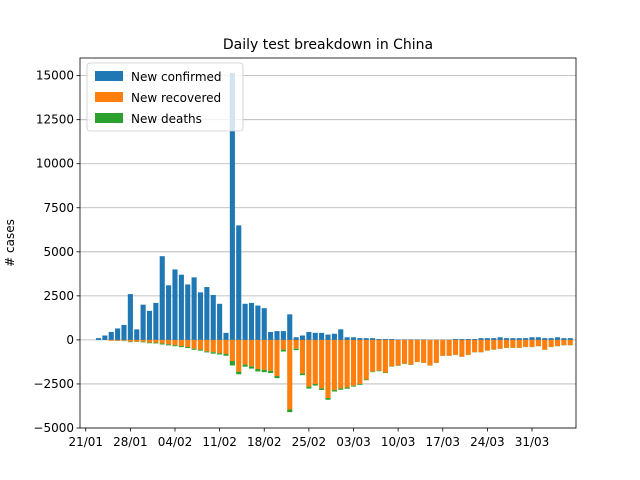 This screenshot has height=480, width=640. Describe the element at coordinates (264, 442) in the screenshot. I see `x-tick-label: 18/02` at that location.